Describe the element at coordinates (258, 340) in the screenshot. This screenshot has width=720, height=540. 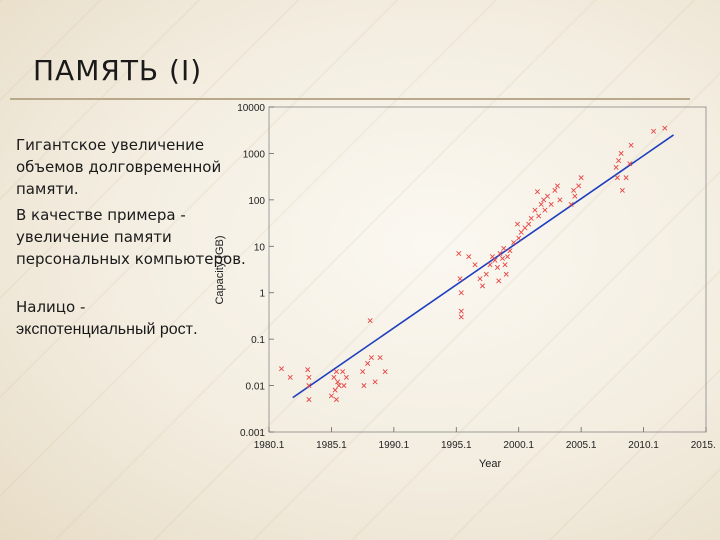
I see `y-tick-label: 0.1` at that location.